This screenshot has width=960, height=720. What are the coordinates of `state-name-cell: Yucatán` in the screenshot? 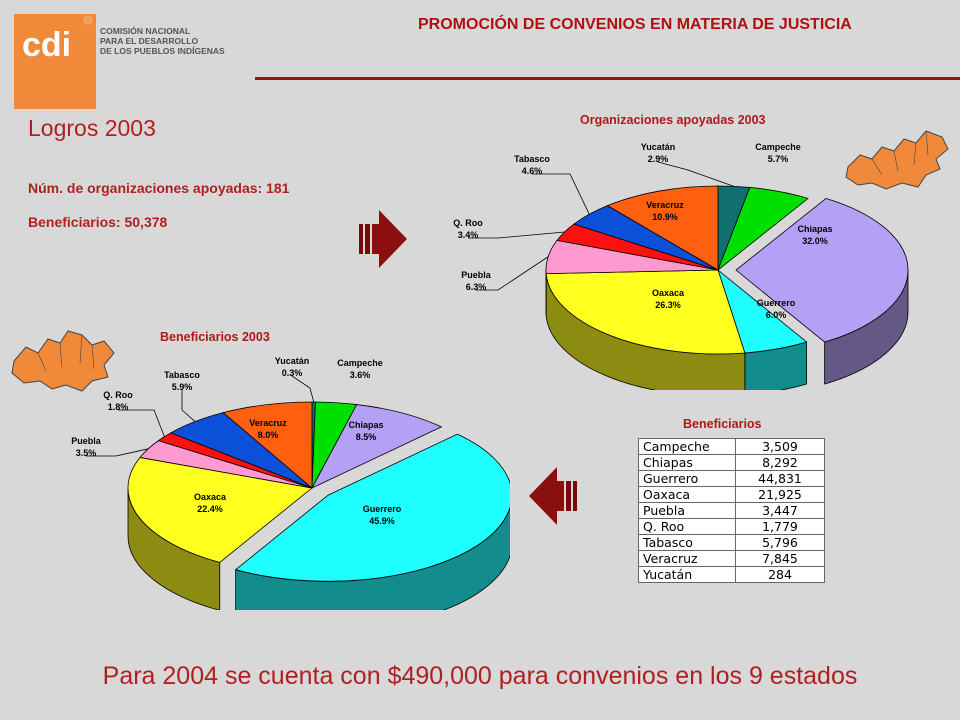 It's located at (687, 574).